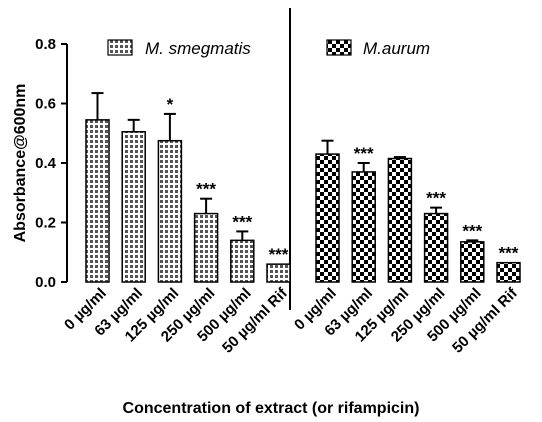 The width and height of the screenshot is (542, 422). What do you see at coordinates (271, 408) in the screenshot?
I see `x-axis-title: Concentration of extract (or rifampicin)` at bounding box center [271, 408].